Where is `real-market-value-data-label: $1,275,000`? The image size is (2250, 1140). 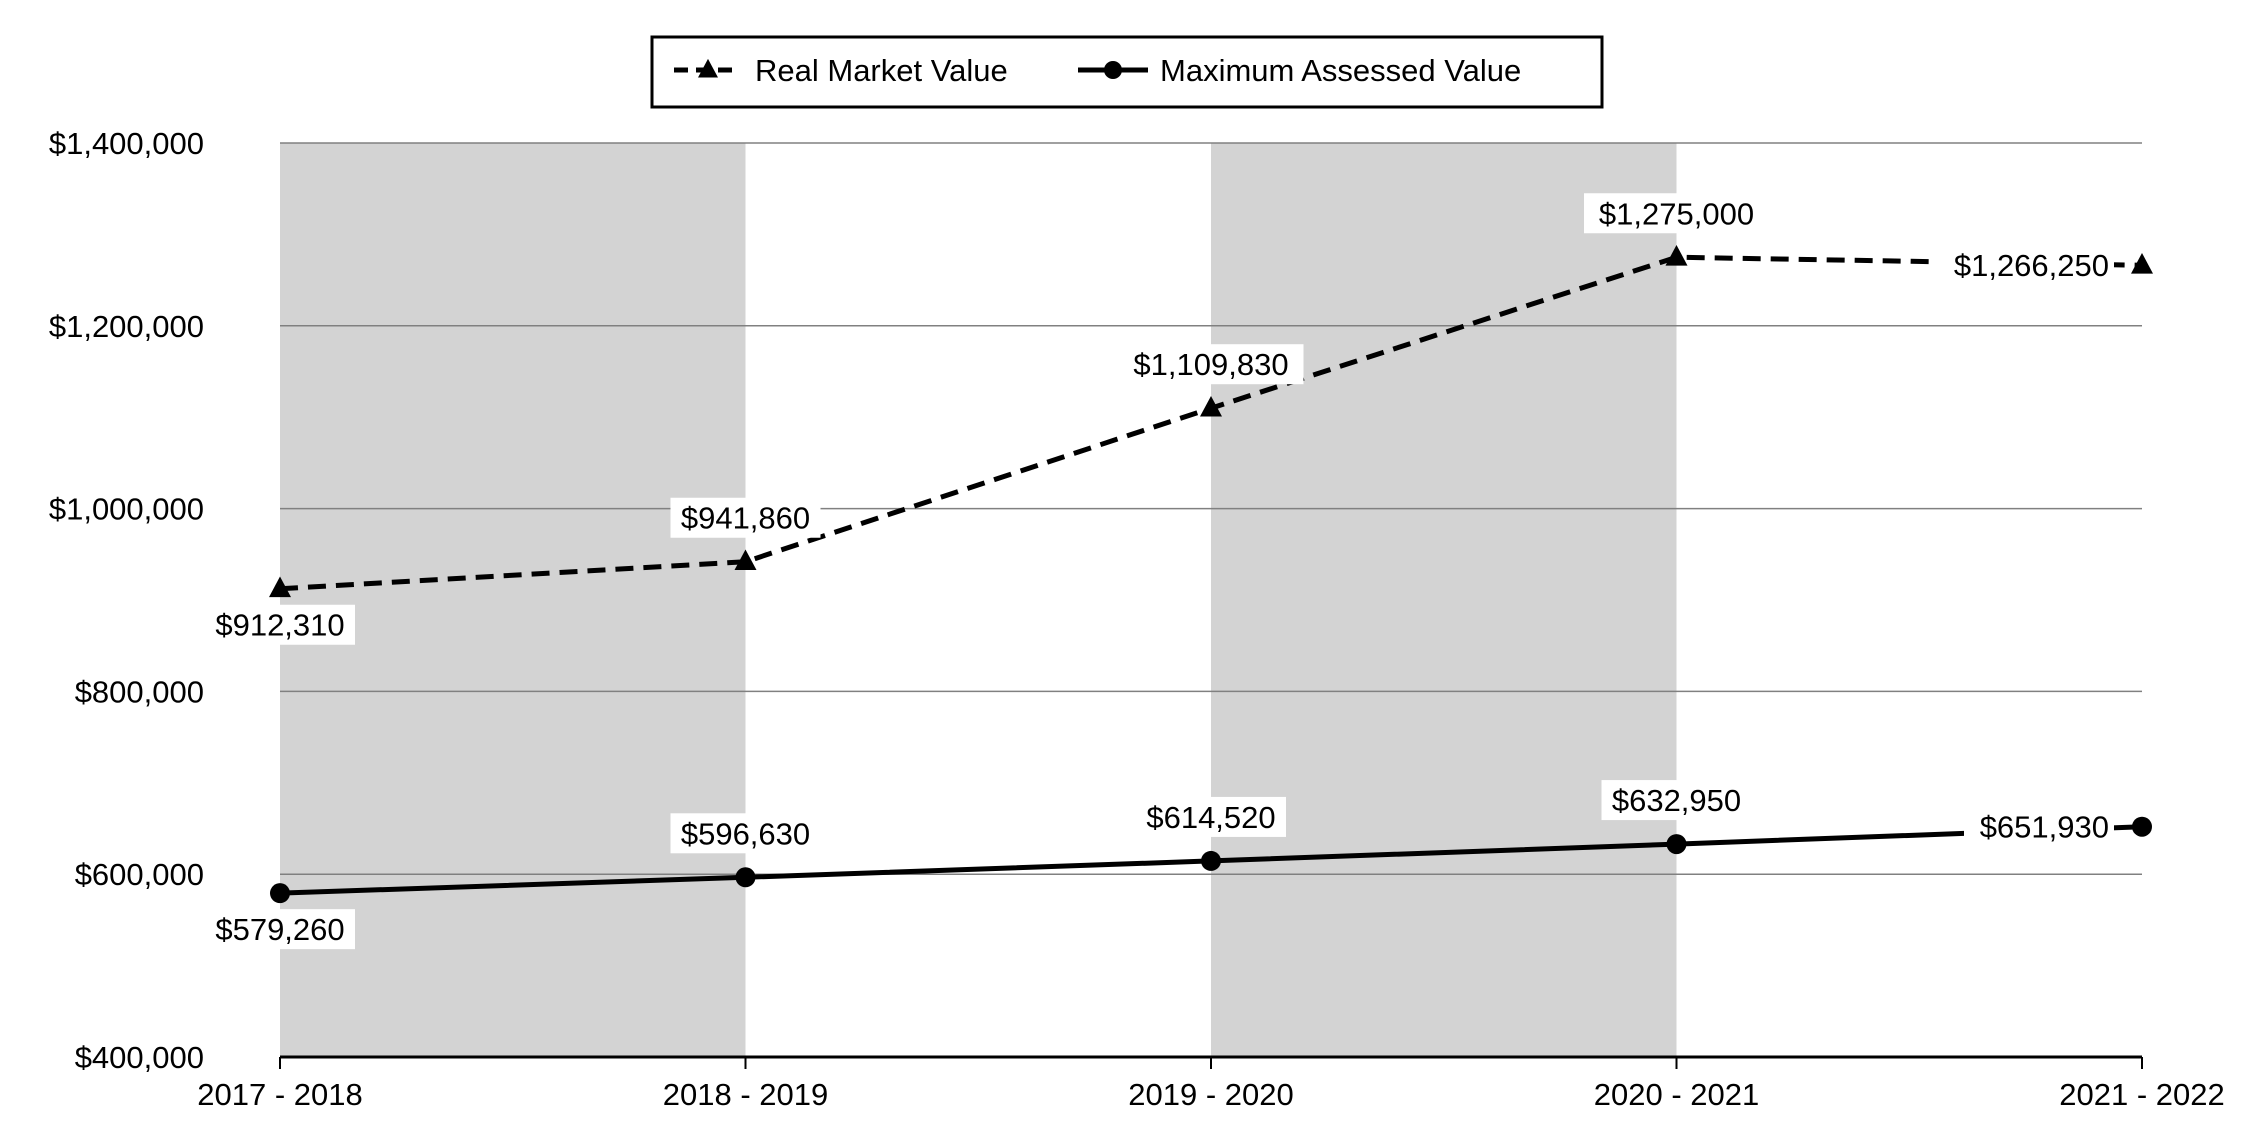
real-market-value-data-label: $1,275,000 is located at coordinates (1676, 213).